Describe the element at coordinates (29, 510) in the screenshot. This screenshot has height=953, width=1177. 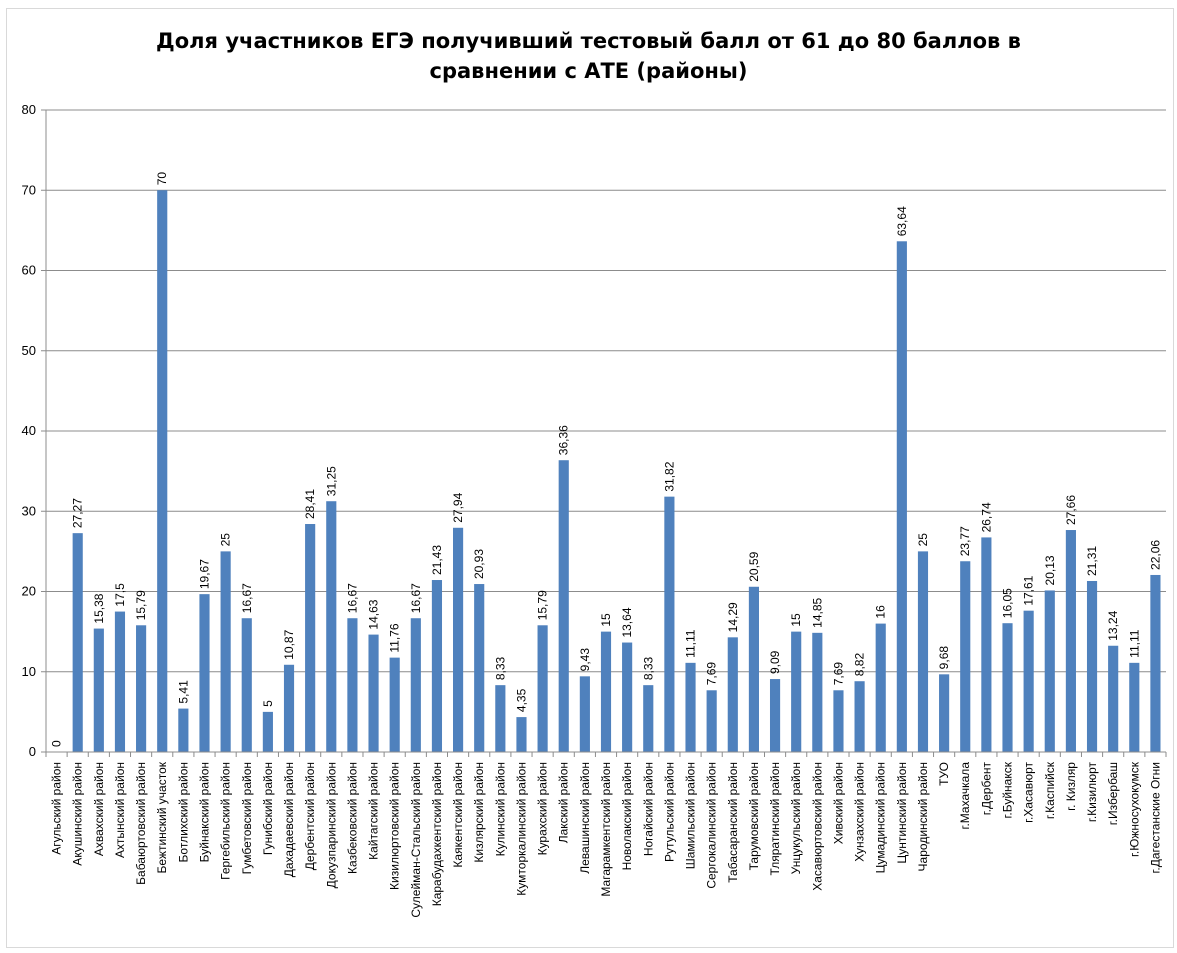
I see `y-tick-label: 30` at that location.